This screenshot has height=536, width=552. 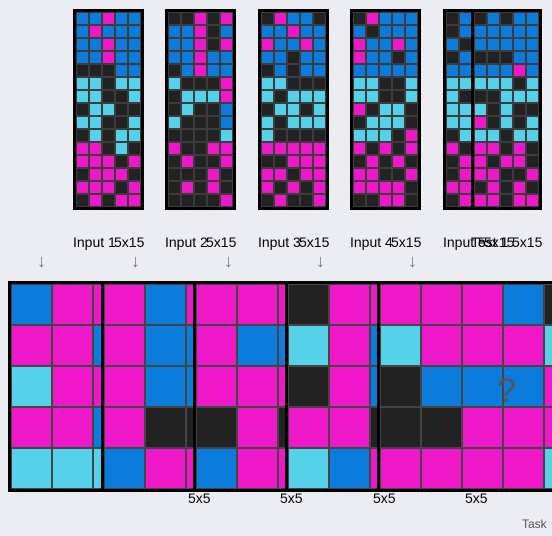 What do you see at coordinates (476, 498) in the screenshot?
I see `output-size-label: 5x5` at bounding box center [476, 498].